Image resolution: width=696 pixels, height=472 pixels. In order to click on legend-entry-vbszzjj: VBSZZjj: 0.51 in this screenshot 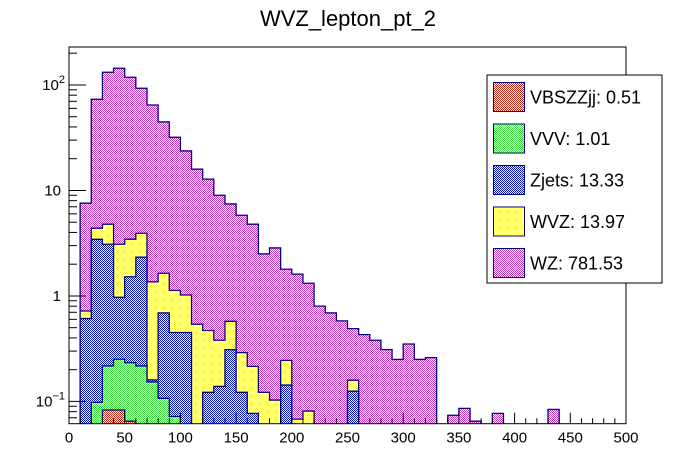, I will do `click(567, 97)`.